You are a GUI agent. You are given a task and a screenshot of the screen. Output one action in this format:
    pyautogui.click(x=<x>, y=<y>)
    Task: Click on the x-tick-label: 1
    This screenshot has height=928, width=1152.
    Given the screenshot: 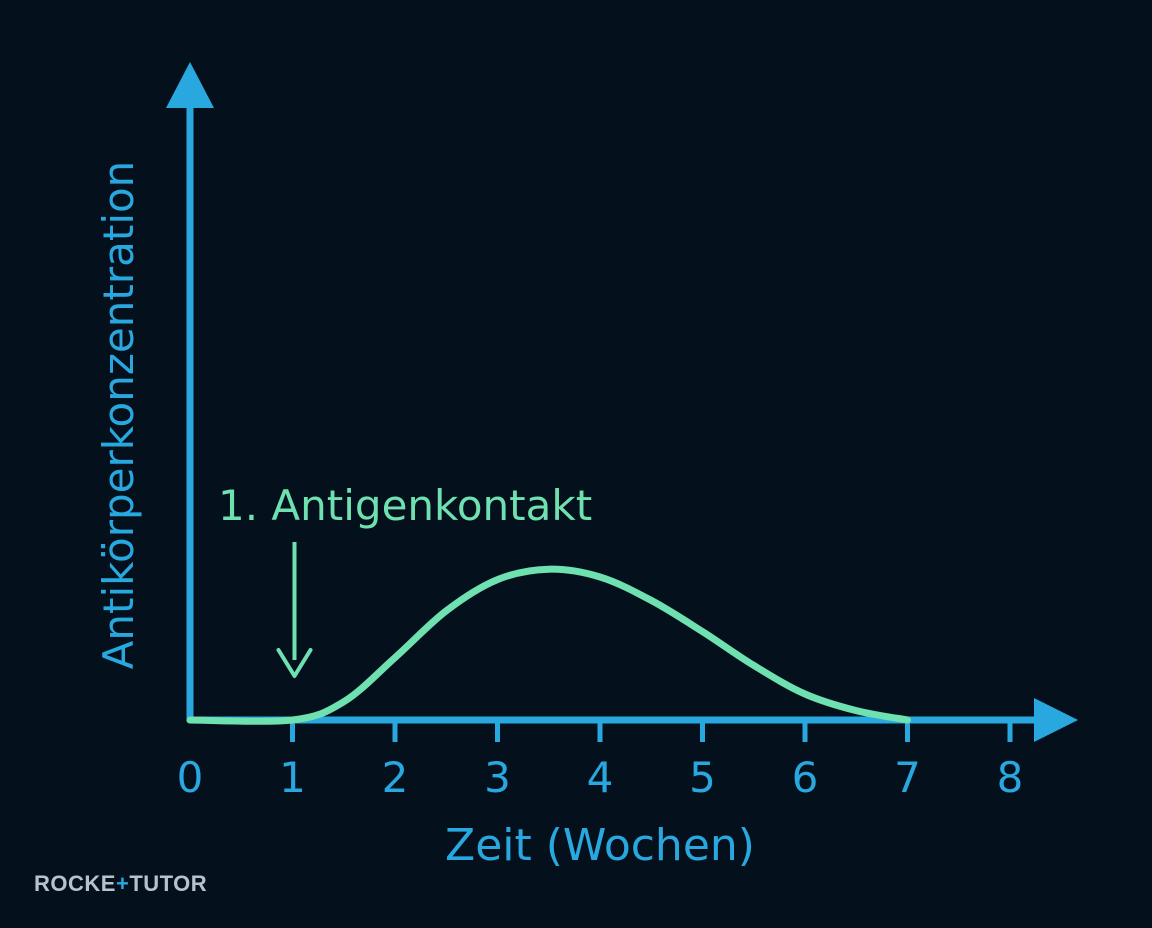 What is the action you would take?
    pyautogui.click(x=292, y=777)
    